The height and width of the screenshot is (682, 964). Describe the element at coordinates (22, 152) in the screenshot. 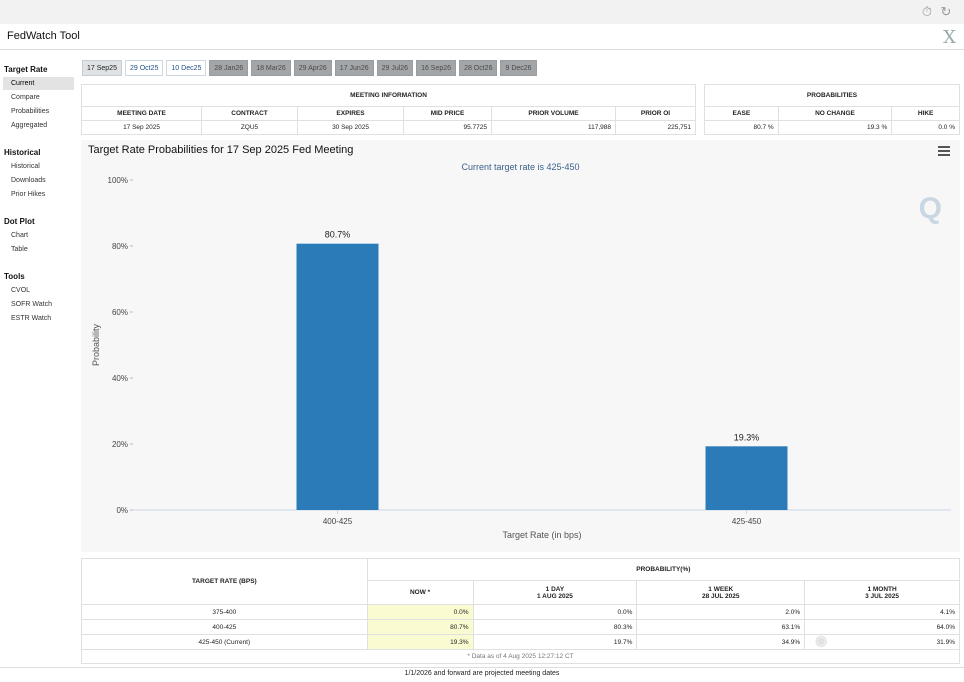

I see `sidebar-heading: Historical` at that location.